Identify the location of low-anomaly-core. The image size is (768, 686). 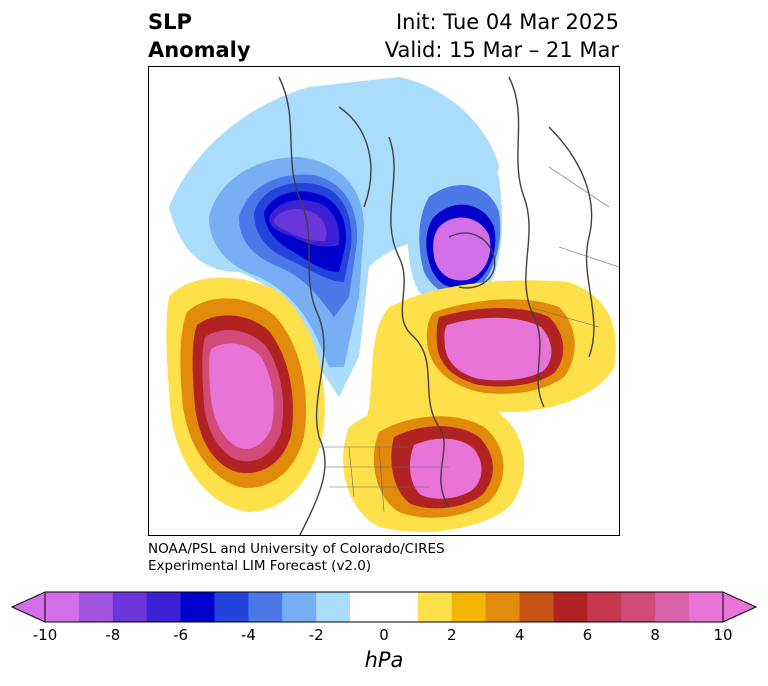
(300, 225).